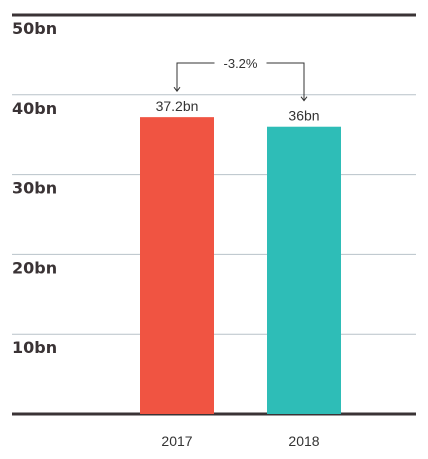  I want to click on y-tick-label-50bn: 50bn, so click(34, 28).